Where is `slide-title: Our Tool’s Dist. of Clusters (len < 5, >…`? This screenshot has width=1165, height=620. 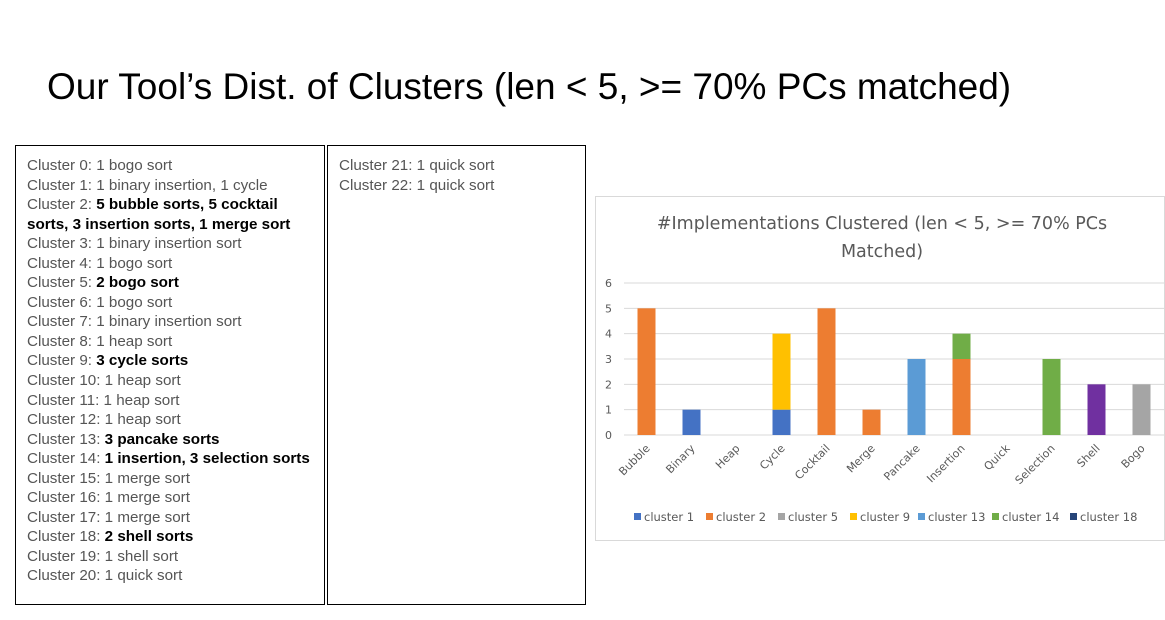
slide-title: Our Tool’s Dist. of Clusters (len < 5, >… is located at coordinates (529, 86).